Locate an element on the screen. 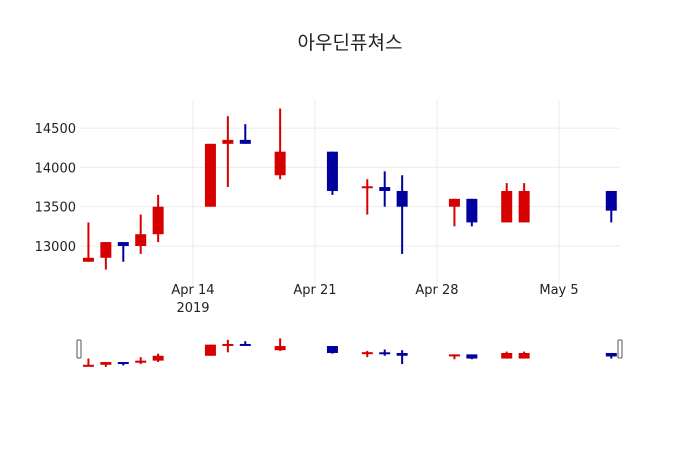  x-tick-label: May 5 is located at coordinates (558, 290).